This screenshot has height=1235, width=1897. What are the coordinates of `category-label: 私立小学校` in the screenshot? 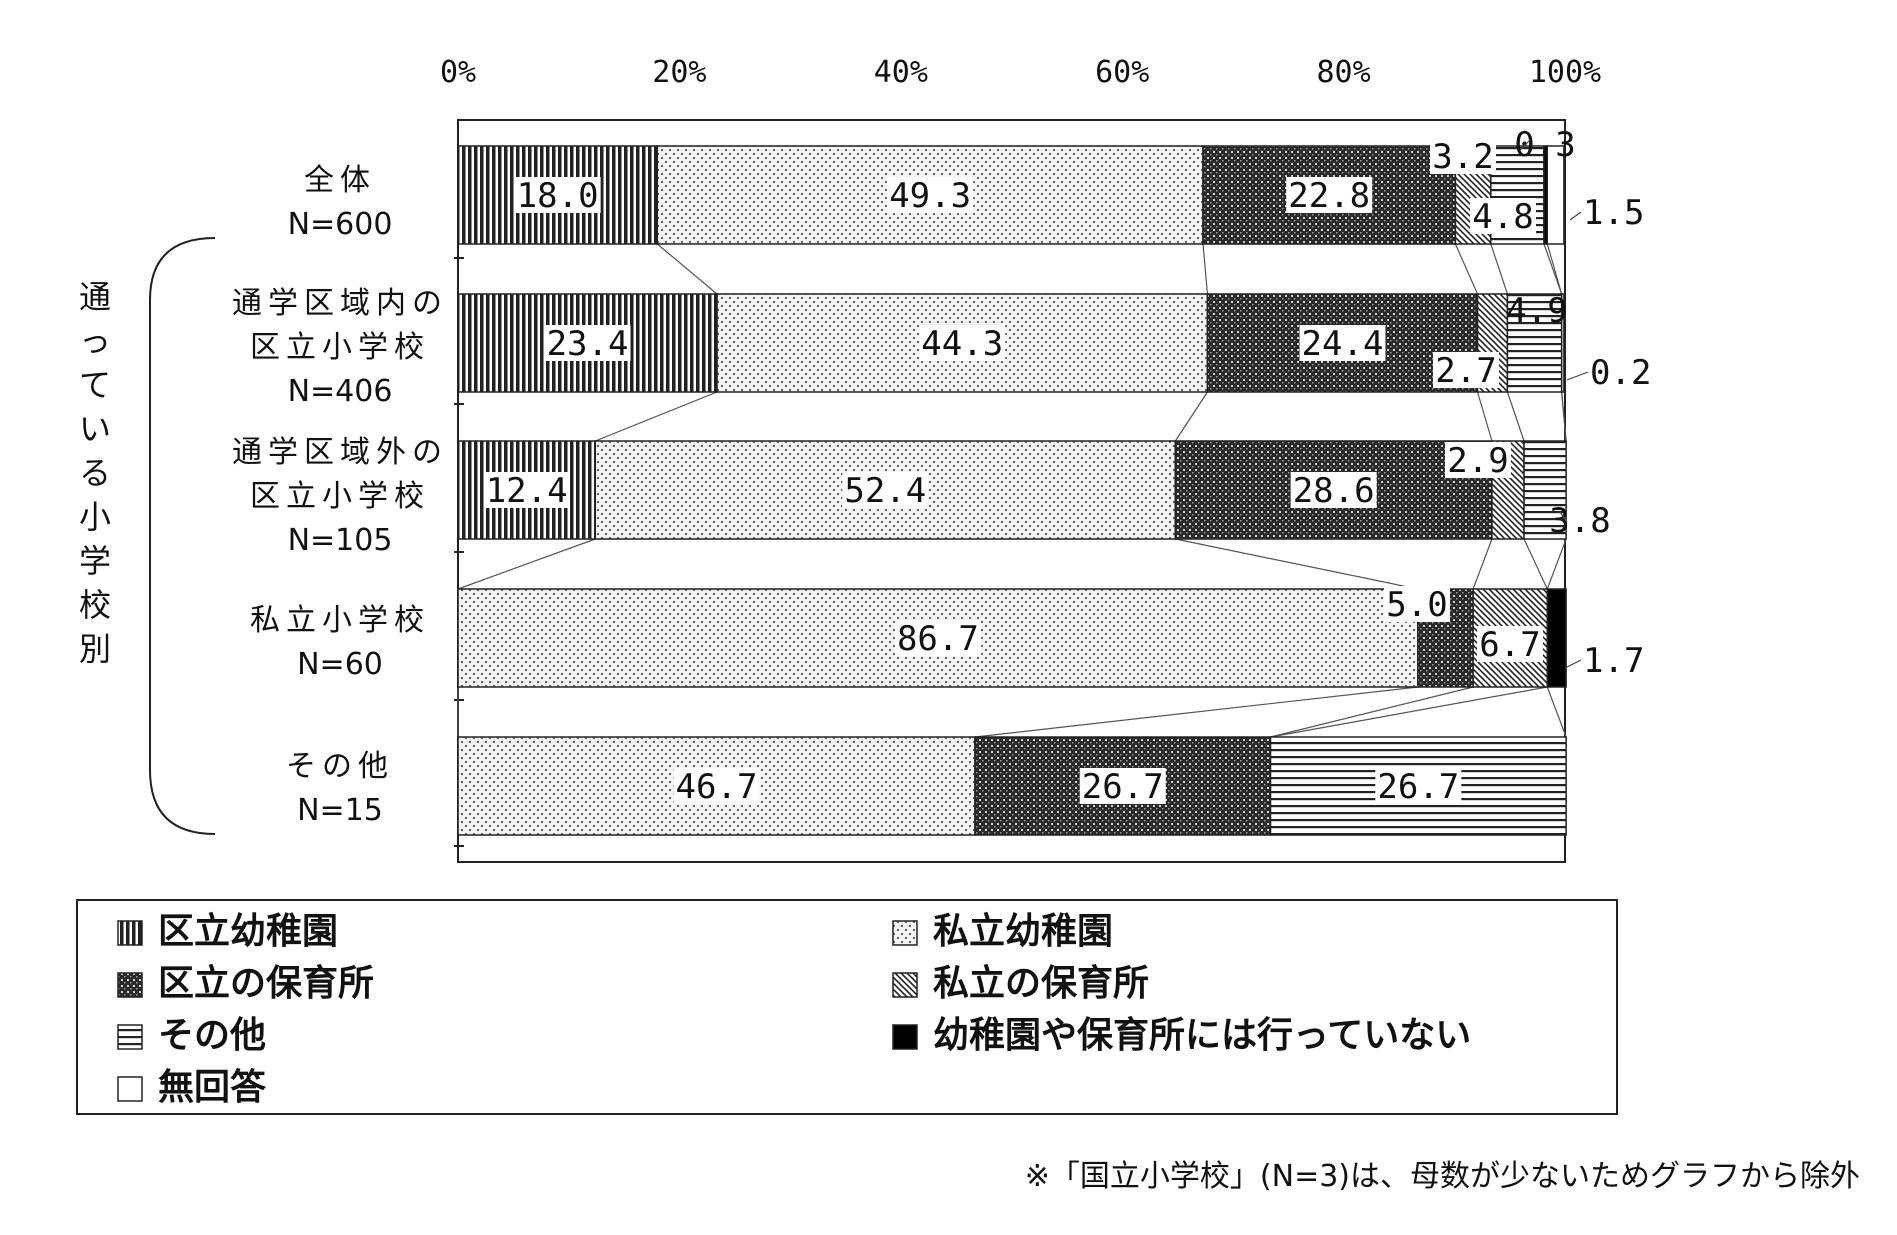 It's located at (340, 620).